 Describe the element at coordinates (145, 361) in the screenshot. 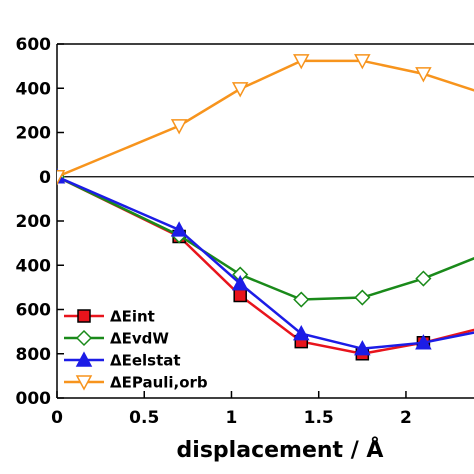

I see `legend-label: ΔEelstat` at that location.